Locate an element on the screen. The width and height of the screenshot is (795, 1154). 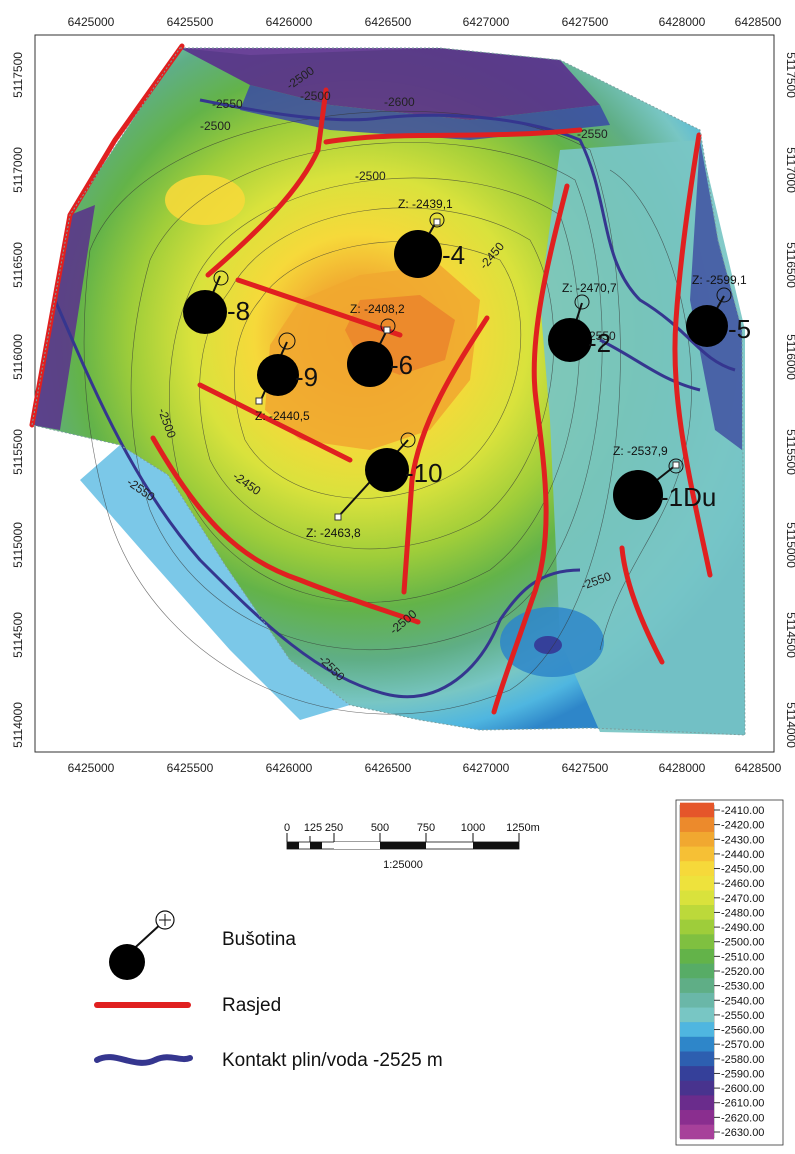
well-label: -2 is located at coordinates (599, 343).